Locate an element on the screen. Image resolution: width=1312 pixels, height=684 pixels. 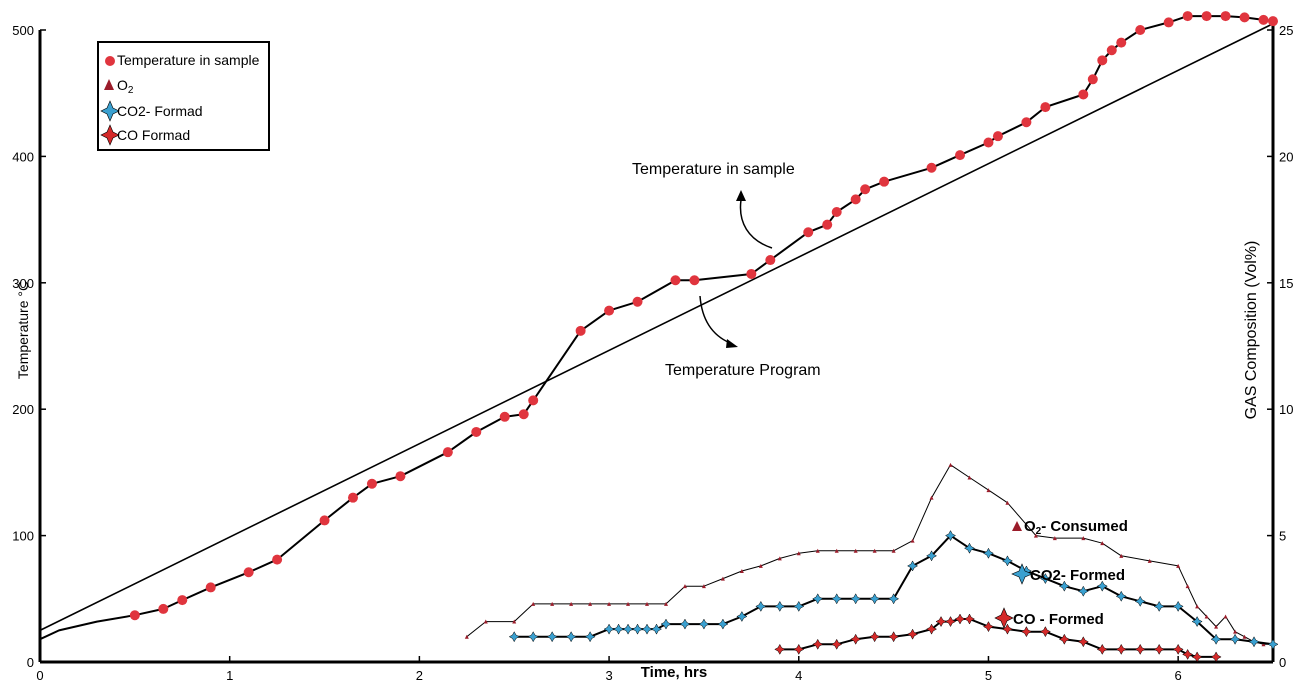
y-tick-label: 400 is located at coordinates (23, 156).